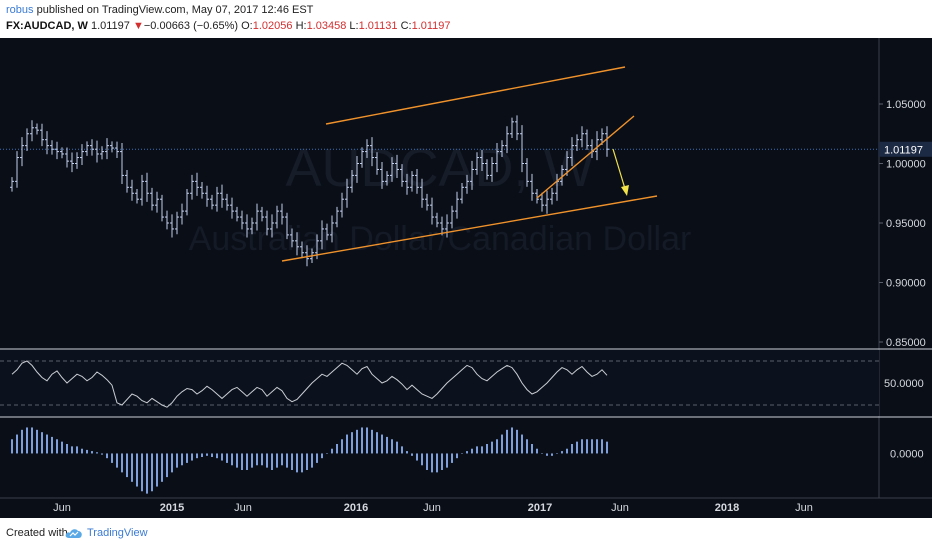  Describe the element at coordinates (191, 26) in the screenshot. I see `price-change: −0.00663 (−0.65%)` at that location.